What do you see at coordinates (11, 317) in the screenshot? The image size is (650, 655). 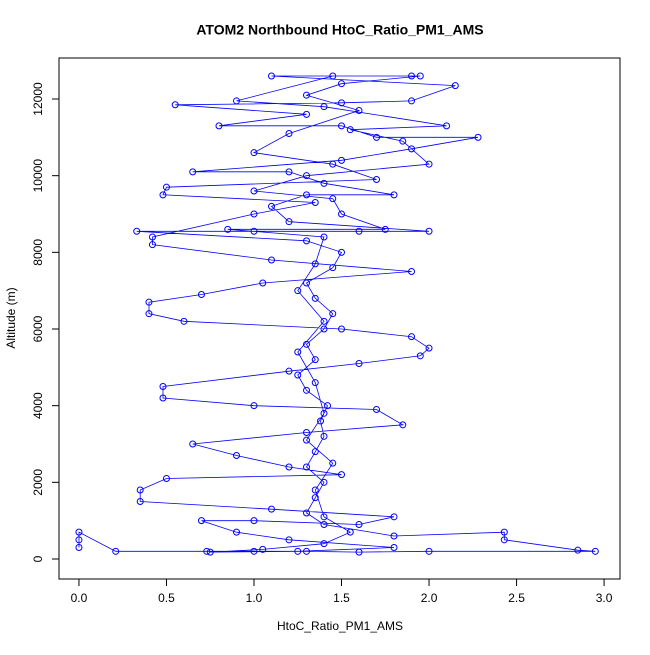 I see `y-axis-label: Altitude (m)` at bounding box center [11, 317].